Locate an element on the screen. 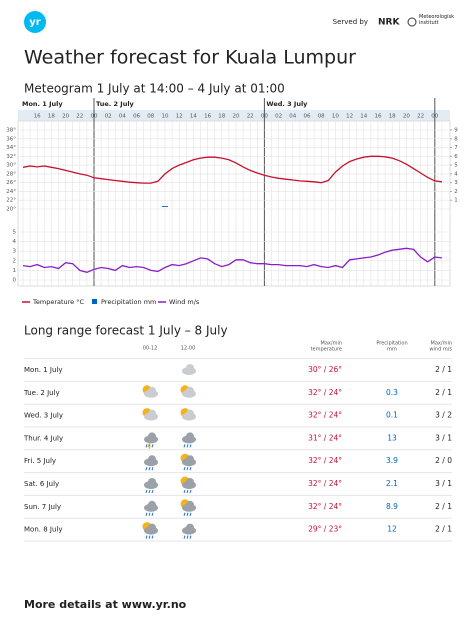  day-label: Tue. 2 July is located at coordinates (115, 104).